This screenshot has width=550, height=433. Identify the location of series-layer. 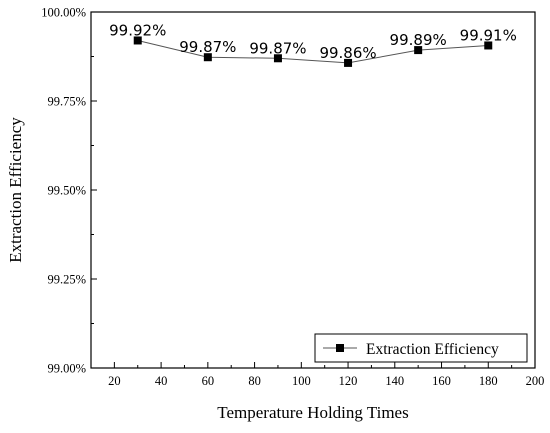
(313, 51).